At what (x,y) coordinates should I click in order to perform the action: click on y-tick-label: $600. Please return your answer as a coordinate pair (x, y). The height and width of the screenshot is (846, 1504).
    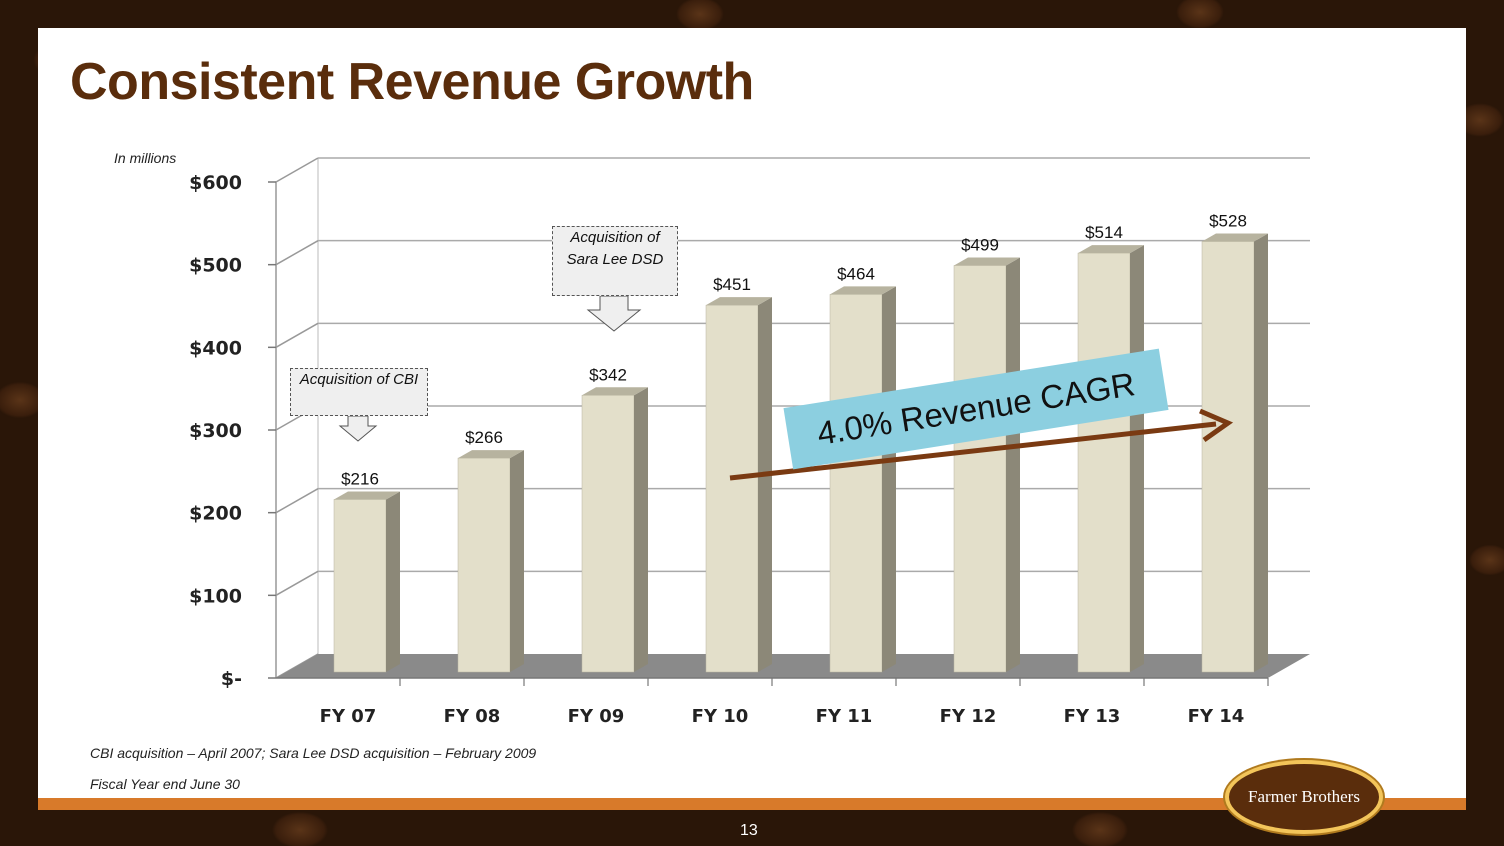
    Looking at the image, I should click on (215, 183).